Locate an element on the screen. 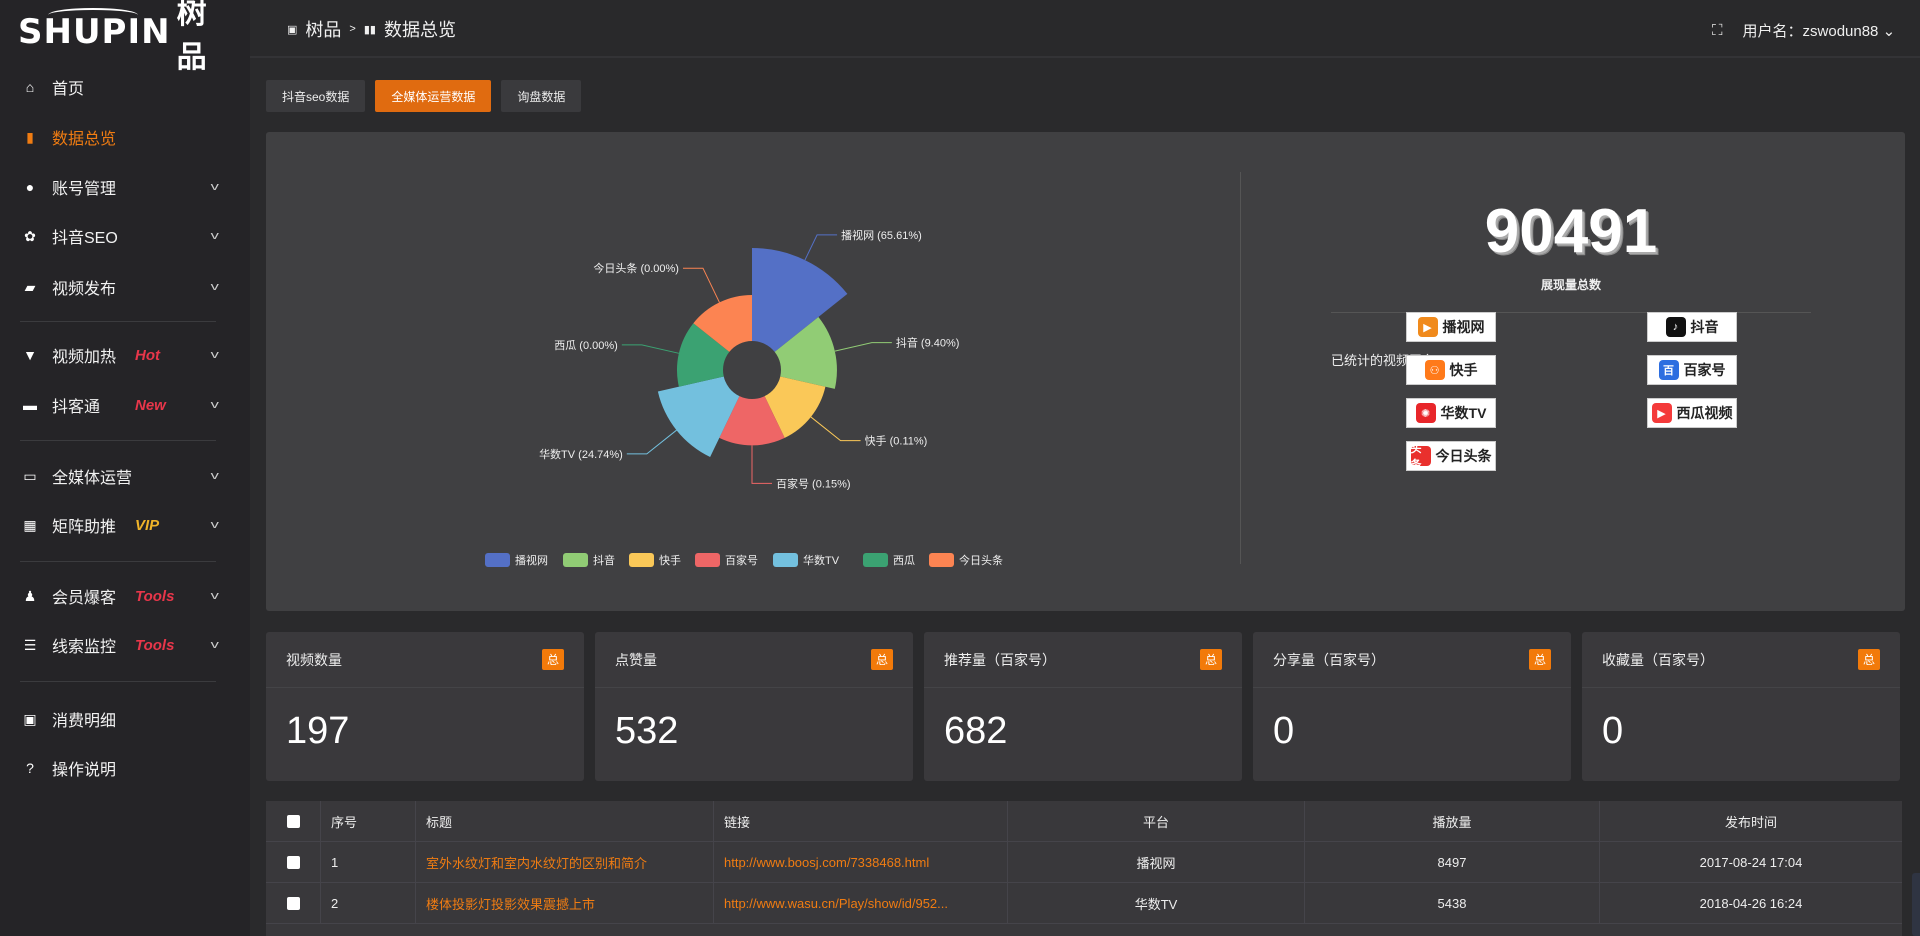  sidebar-item-11: ▣ 消费明细 is located at coordinates (125, 719).